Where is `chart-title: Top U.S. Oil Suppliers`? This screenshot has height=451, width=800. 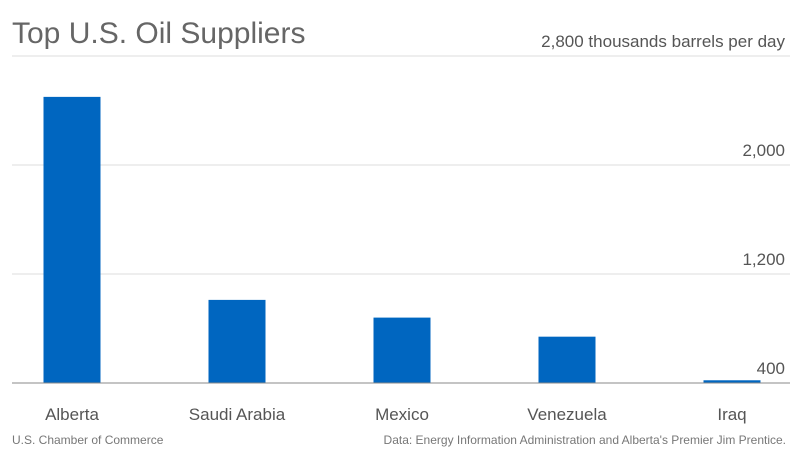
chart-title: Top U.S. Oil Suppliers is located at coordinates (158, 33).